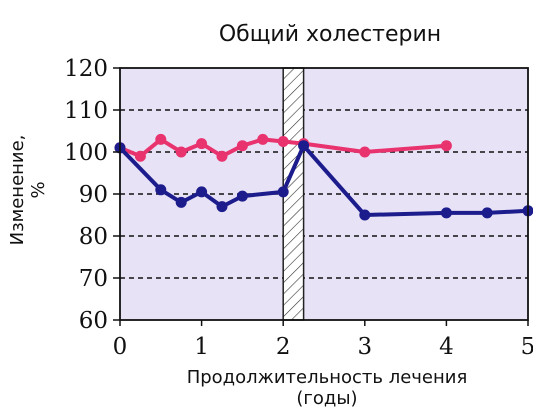 This screenshot has width=533, height=413. I want to click on y-tick-label-1: 70, so click(93, 279).